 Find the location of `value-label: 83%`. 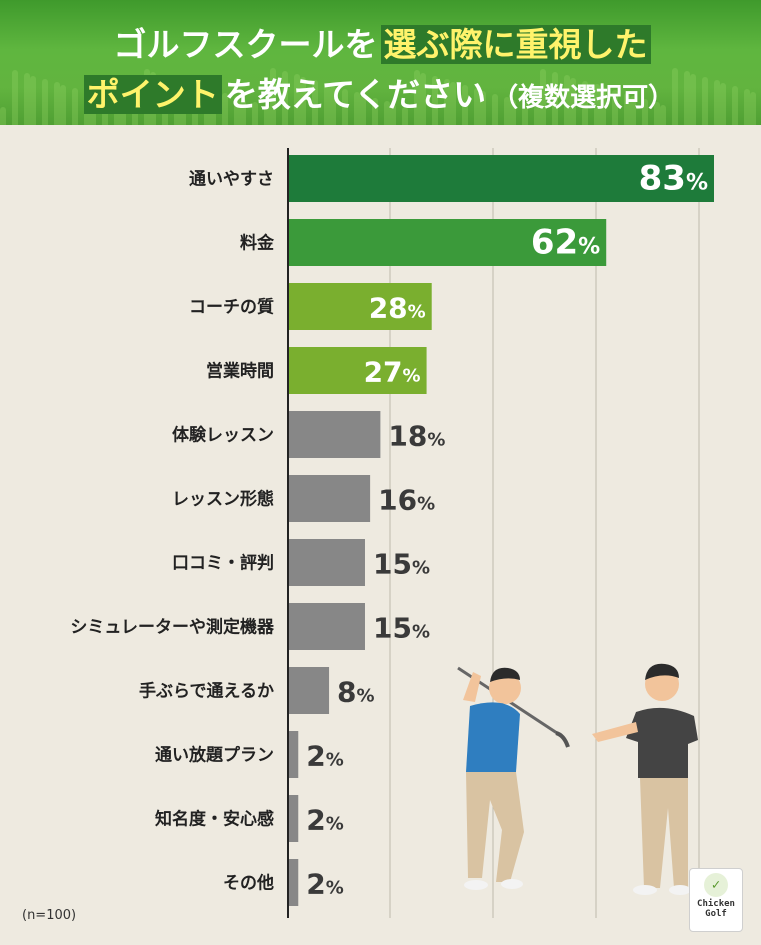

value-label: 83% is located at coordinates (673, 179).